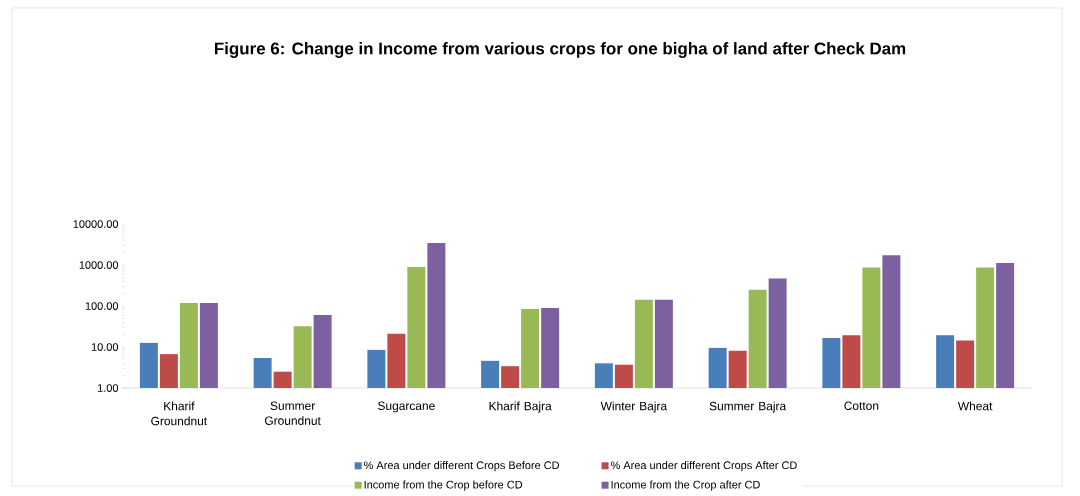  Describe the element at coordinates (703, 466) in the screenshot. I see `legend-label: % Area under different Crops After CD` at that location.